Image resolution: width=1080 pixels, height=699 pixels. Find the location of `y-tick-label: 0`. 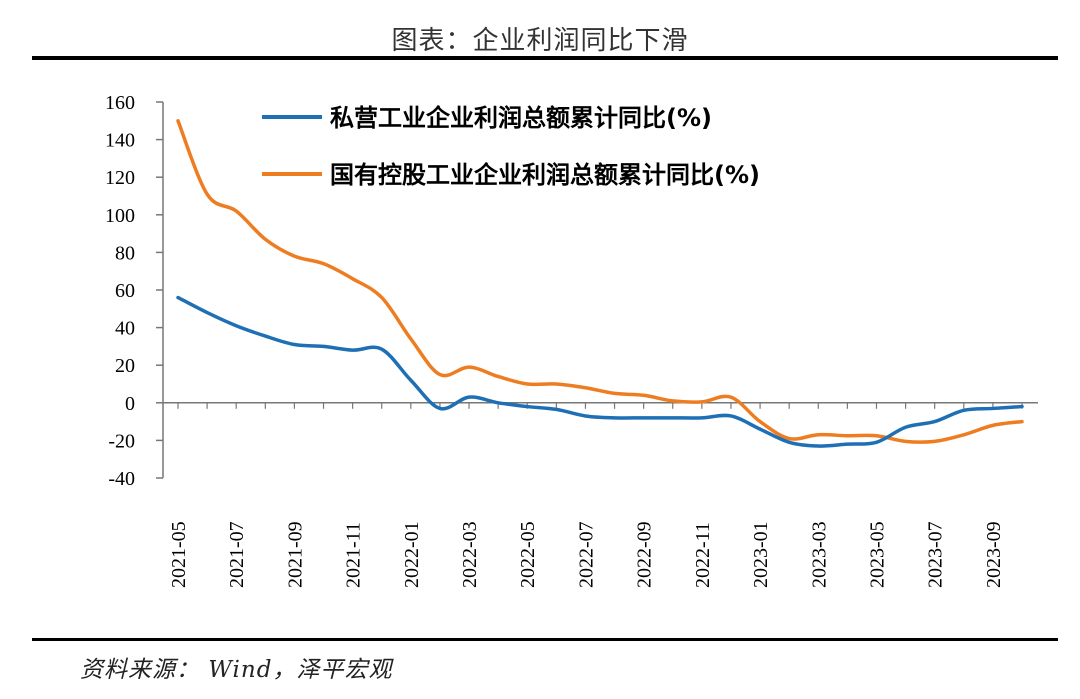

y-tick-label: 0 is located at coordinates (130, 404).